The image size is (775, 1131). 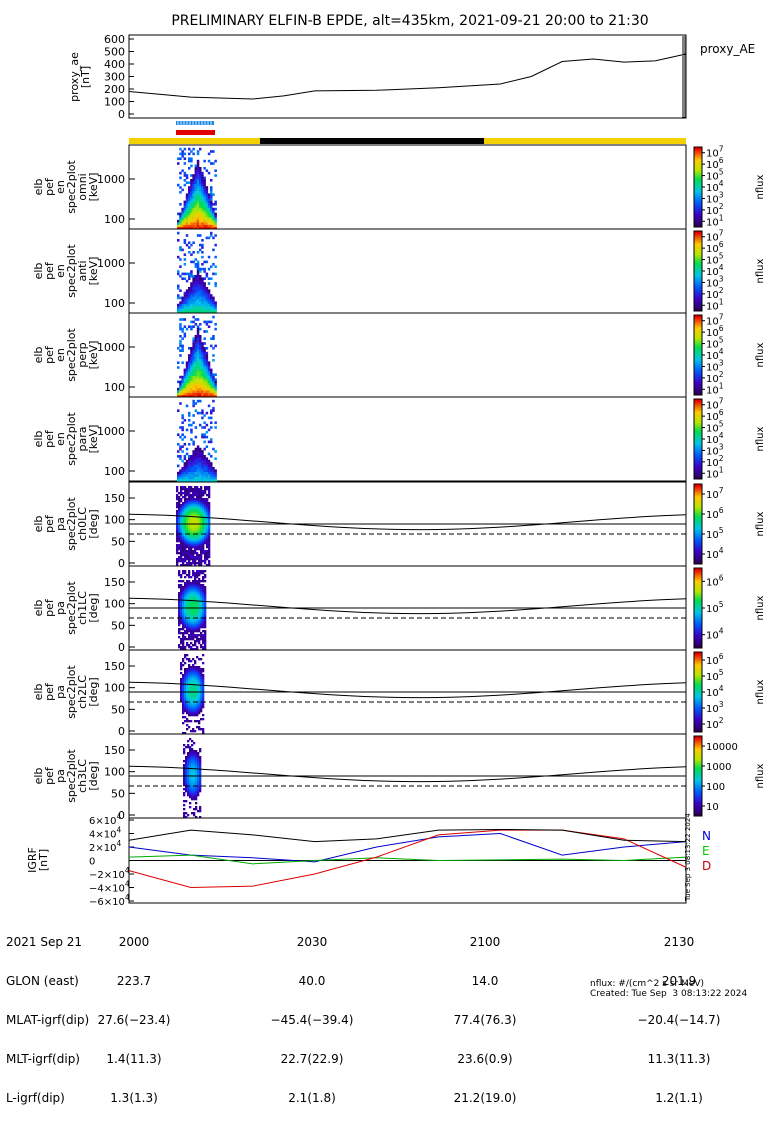 I want to click on ae-line, so click(x=407, y=76).